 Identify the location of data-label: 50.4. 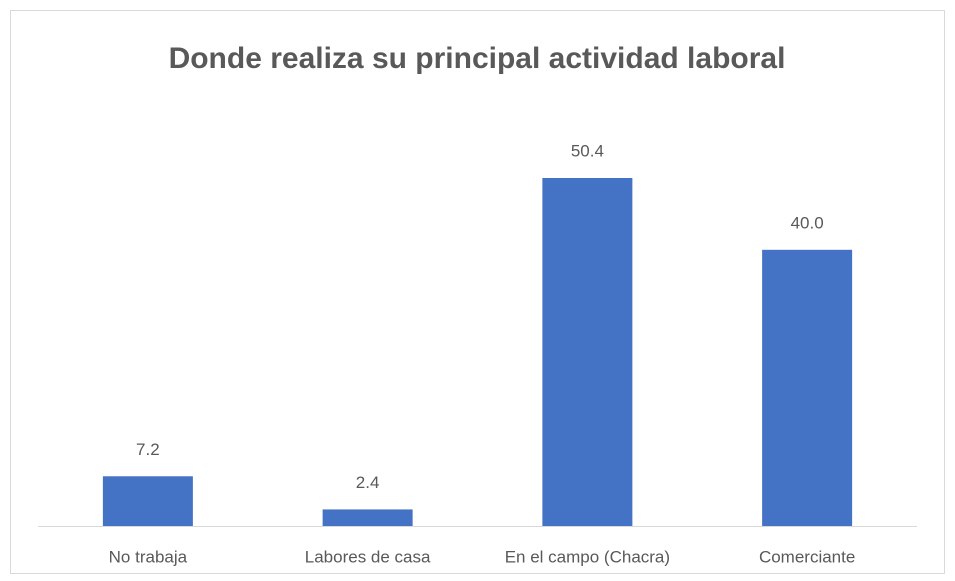
(587, 150).